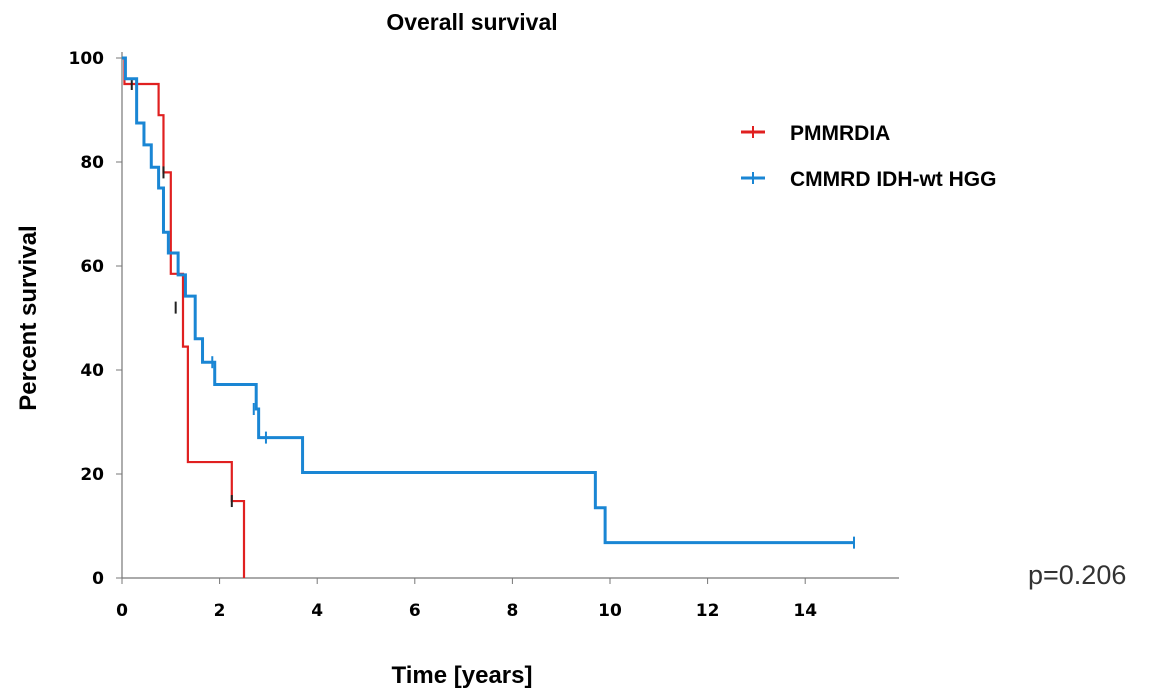 This screenshot has width=1165, height=695. Describe the element at coordinates (122, 611) in the screenshot. I see `x-tick-label: 0` at that location.